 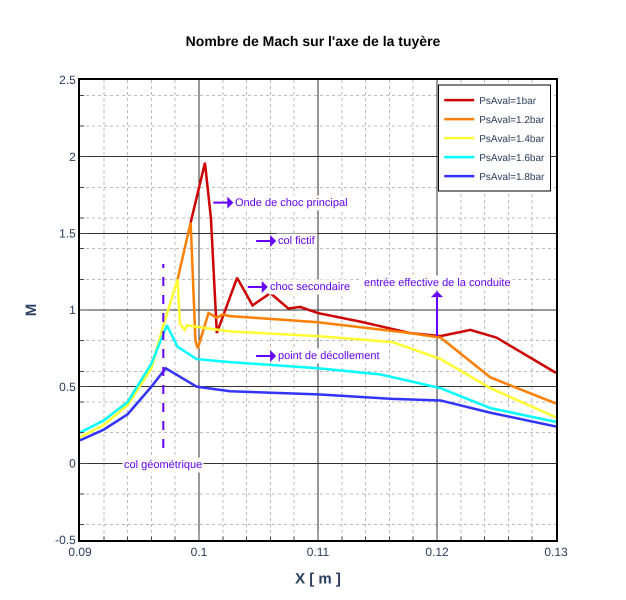 I want to click on legend-label: PsAval=1.6bar, so click(x=512, y=158).